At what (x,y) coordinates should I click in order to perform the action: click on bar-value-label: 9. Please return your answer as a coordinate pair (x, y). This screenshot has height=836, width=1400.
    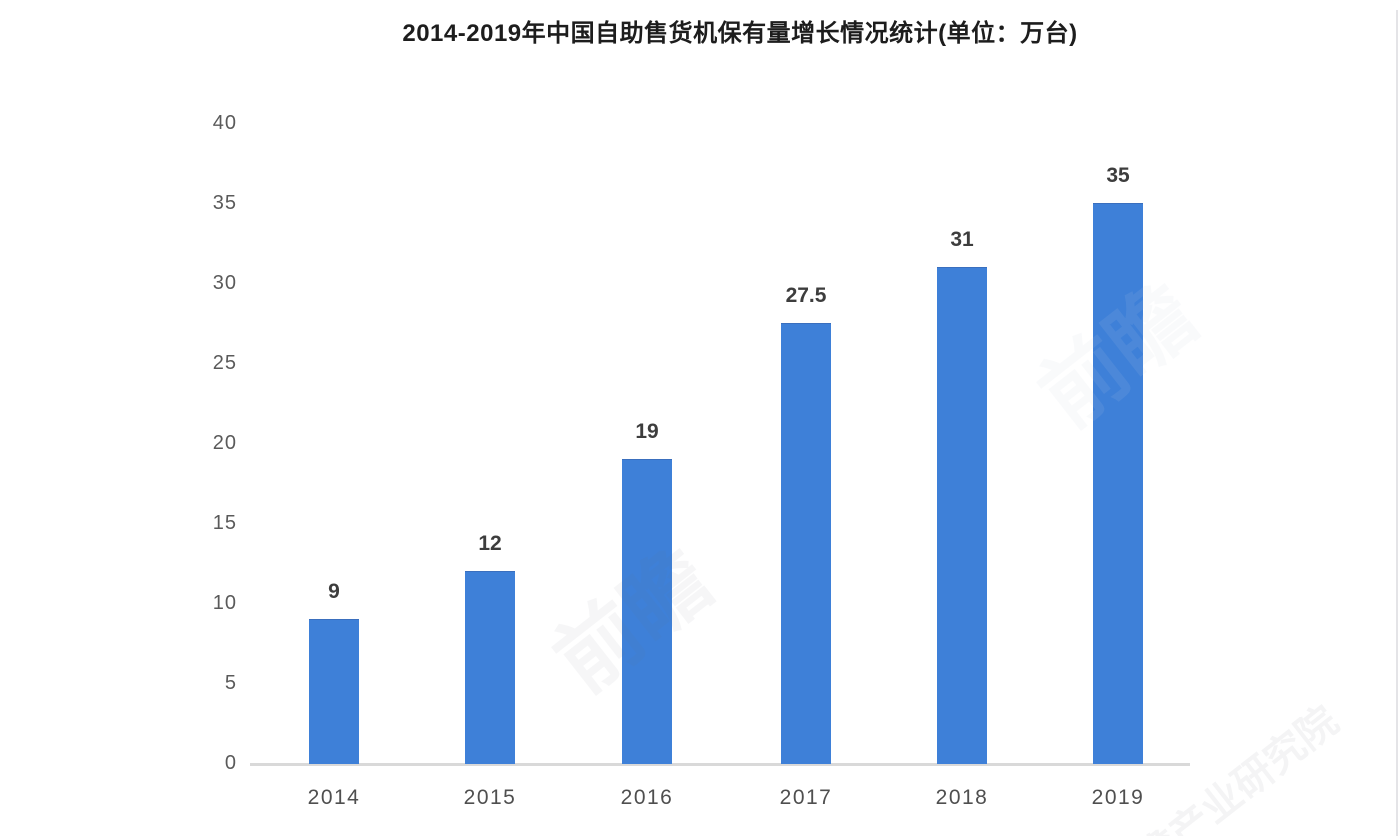
    Looking at the image, I should click on (334, 591).